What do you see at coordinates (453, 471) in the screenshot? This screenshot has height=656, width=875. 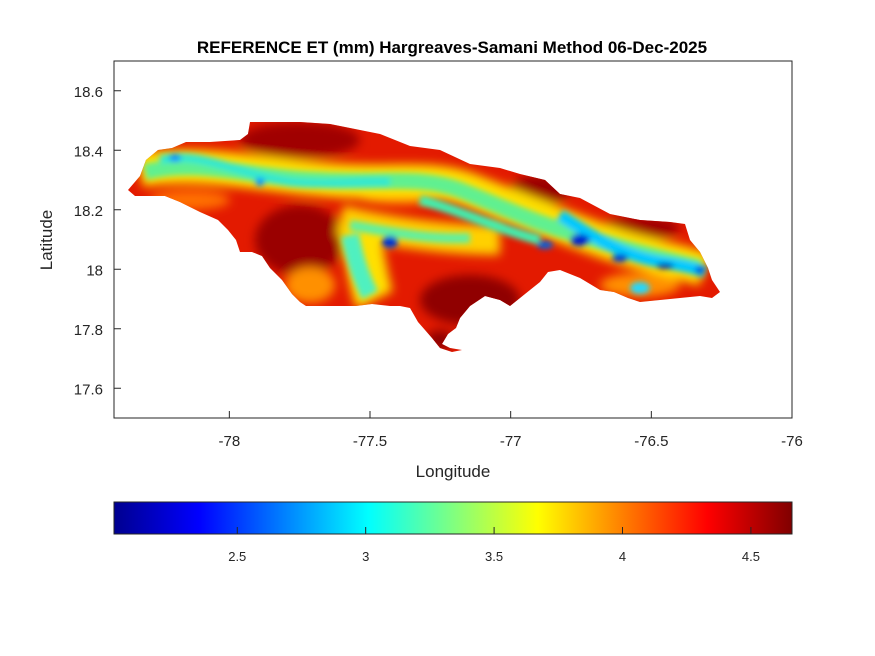 I see `x-axis-label: Longitude` at bounding box center [453, 471].